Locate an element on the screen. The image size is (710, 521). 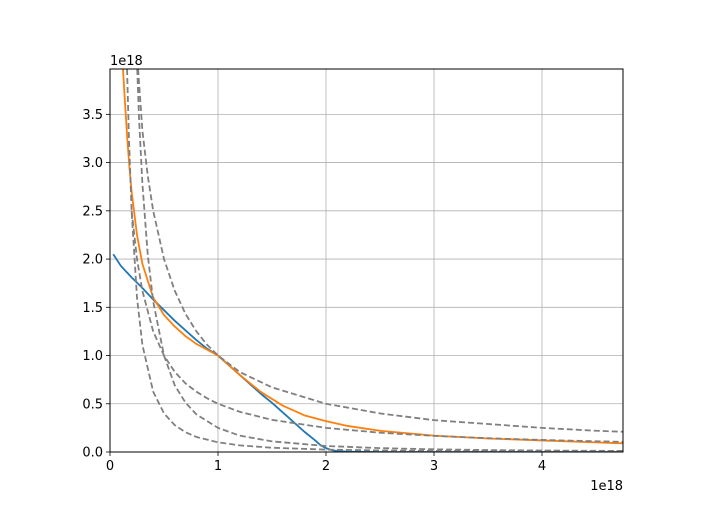
y-axis: 0.0 0.5 1.0 1.5 2.0 2.5 3.0 3.5 is located at coordinates (96, 284).